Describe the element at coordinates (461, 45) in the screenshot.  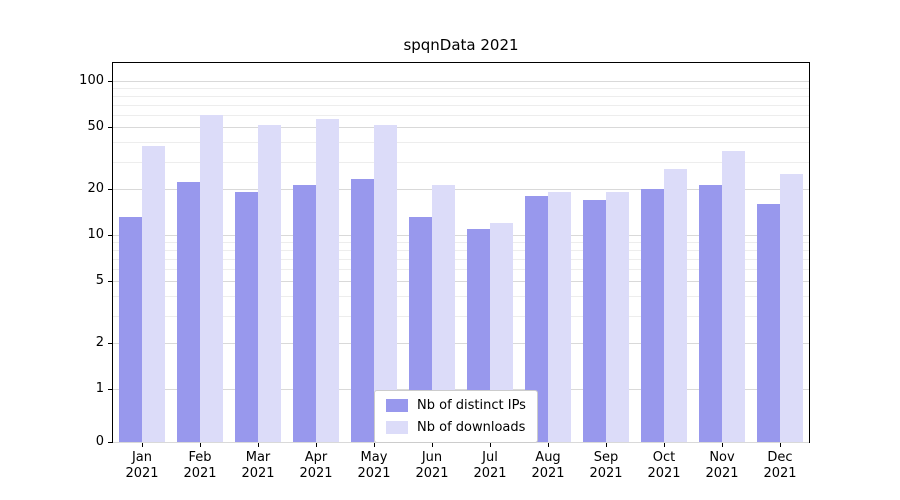
I see `chart-title: spqnData 2021` at that location.